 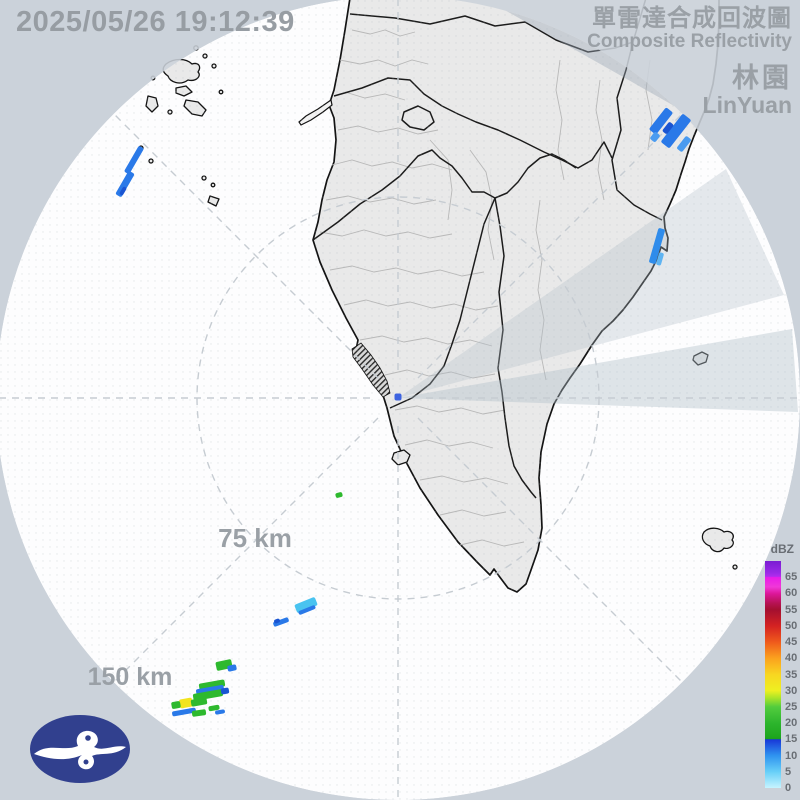 I want to click on product-title-zh: 單雷達合成回波圖, so click(x=692, y=18).